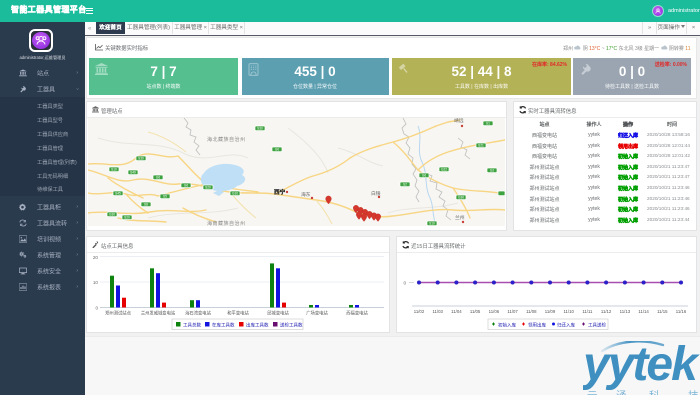  Describe the element at coordinates (376, 193) in the screenshot. I see `svg-text: 白银` at that location.